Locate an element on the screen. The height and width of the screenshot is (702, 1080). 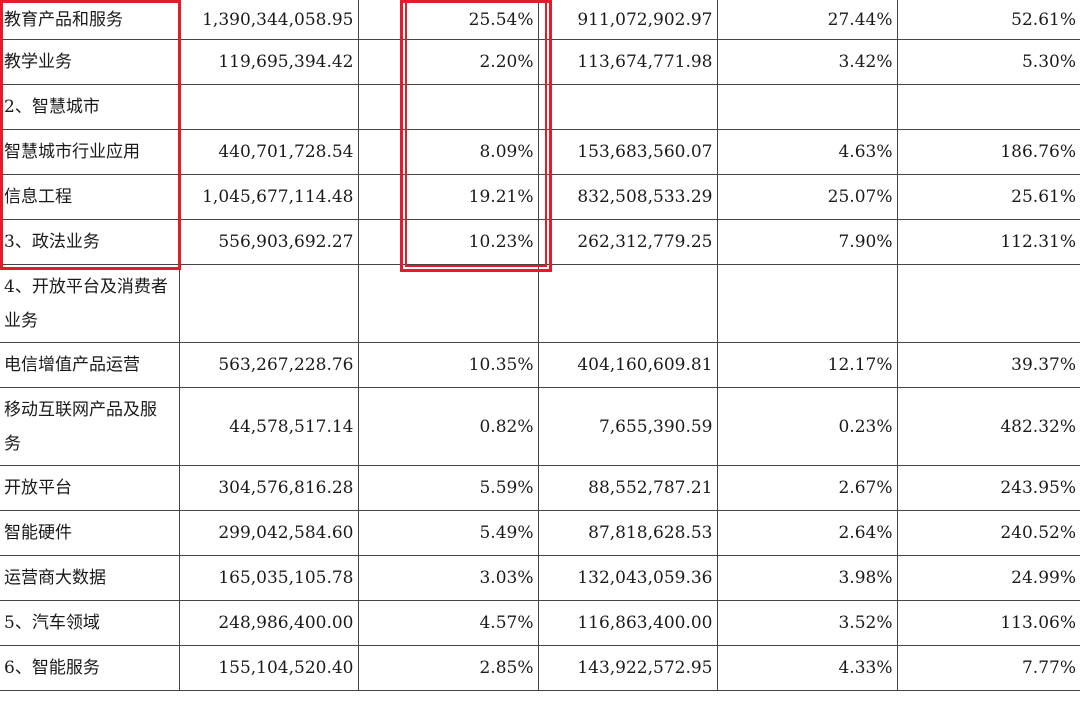
growth-cell: 5.30% is located at coordinates (988, 62).